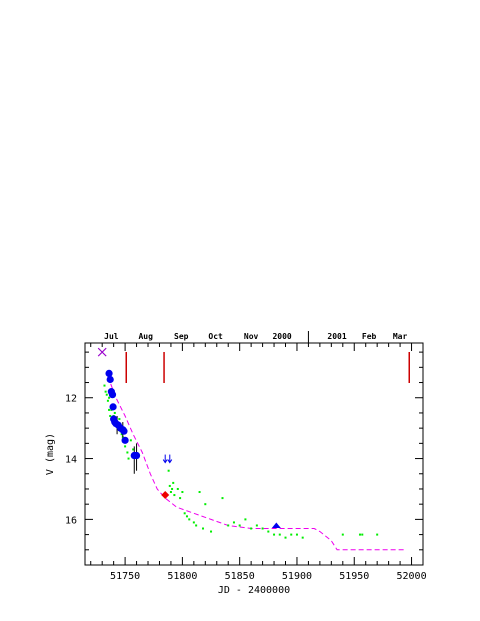  I want to click on month-labels: Jul Aug Sep Oct Nov 2000 2001 Feb Mar, so click(255, 337).